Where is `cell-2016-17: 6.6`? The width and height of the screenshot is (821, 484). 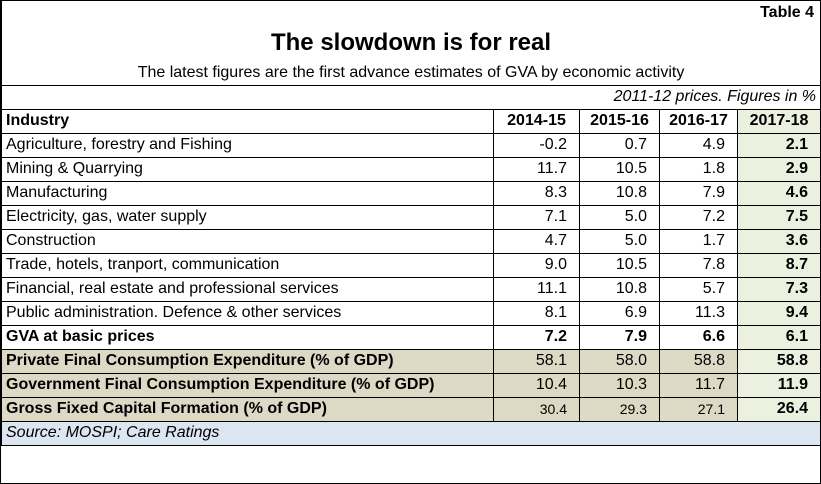 cell-2016-17: 6.6 is located at coordinates (698, 337).